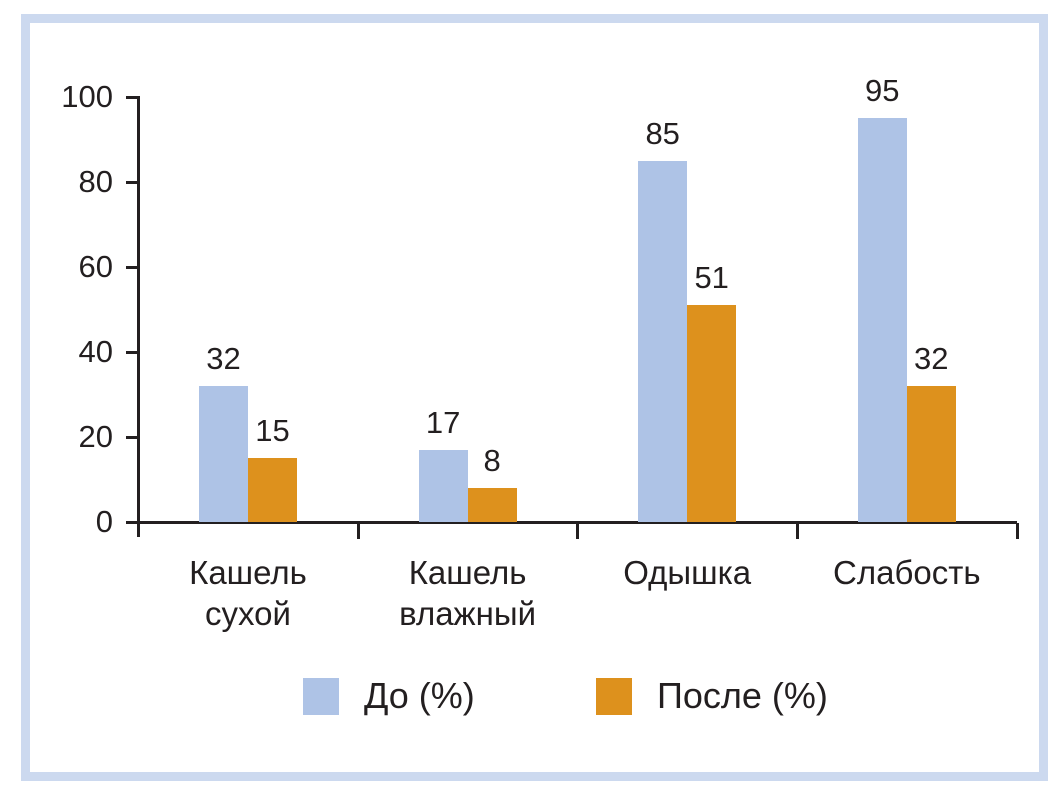 The width and height of the screenshot is (1062, 807). I want to click on y-axis-tick-label: 100, so click(87, 96).